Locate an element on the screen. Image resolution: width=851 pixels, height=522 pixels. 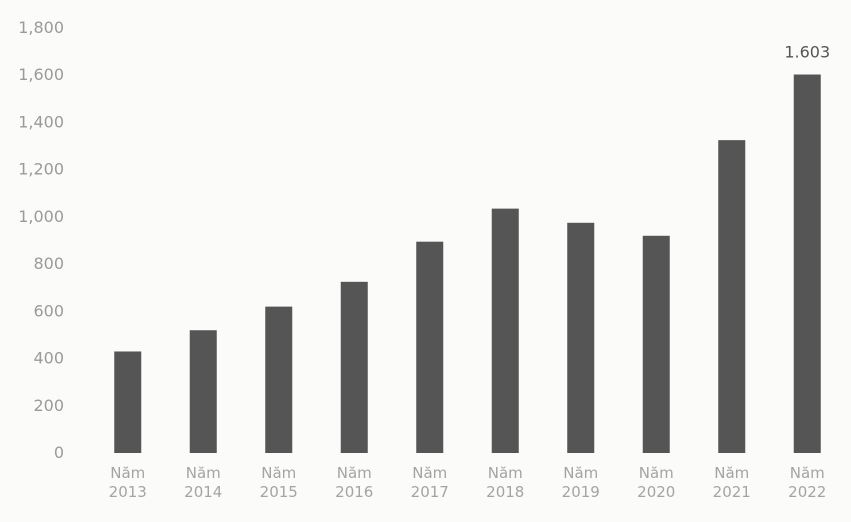
x-tick-label: Năm 2016 is located at coordinates (354, 482).